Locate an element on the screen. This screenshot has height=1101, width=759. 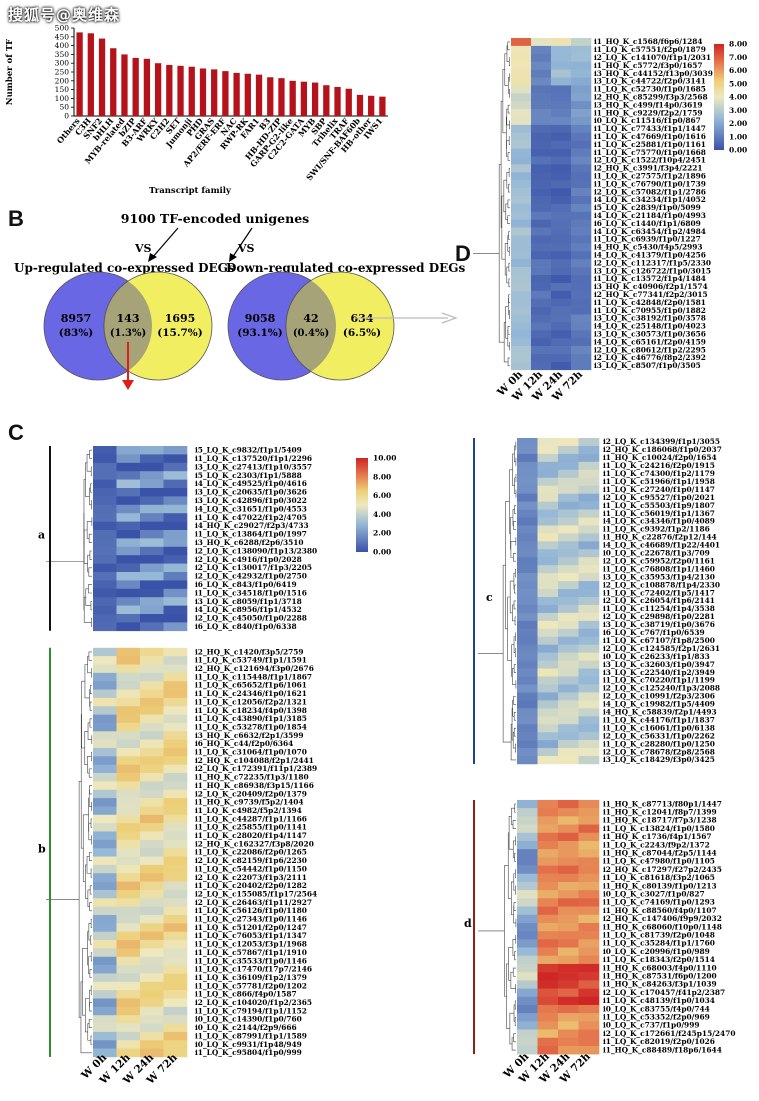
row-label: i1_LQ_K_c51201/f2p0/1247 is located at coordinates (251, 927).